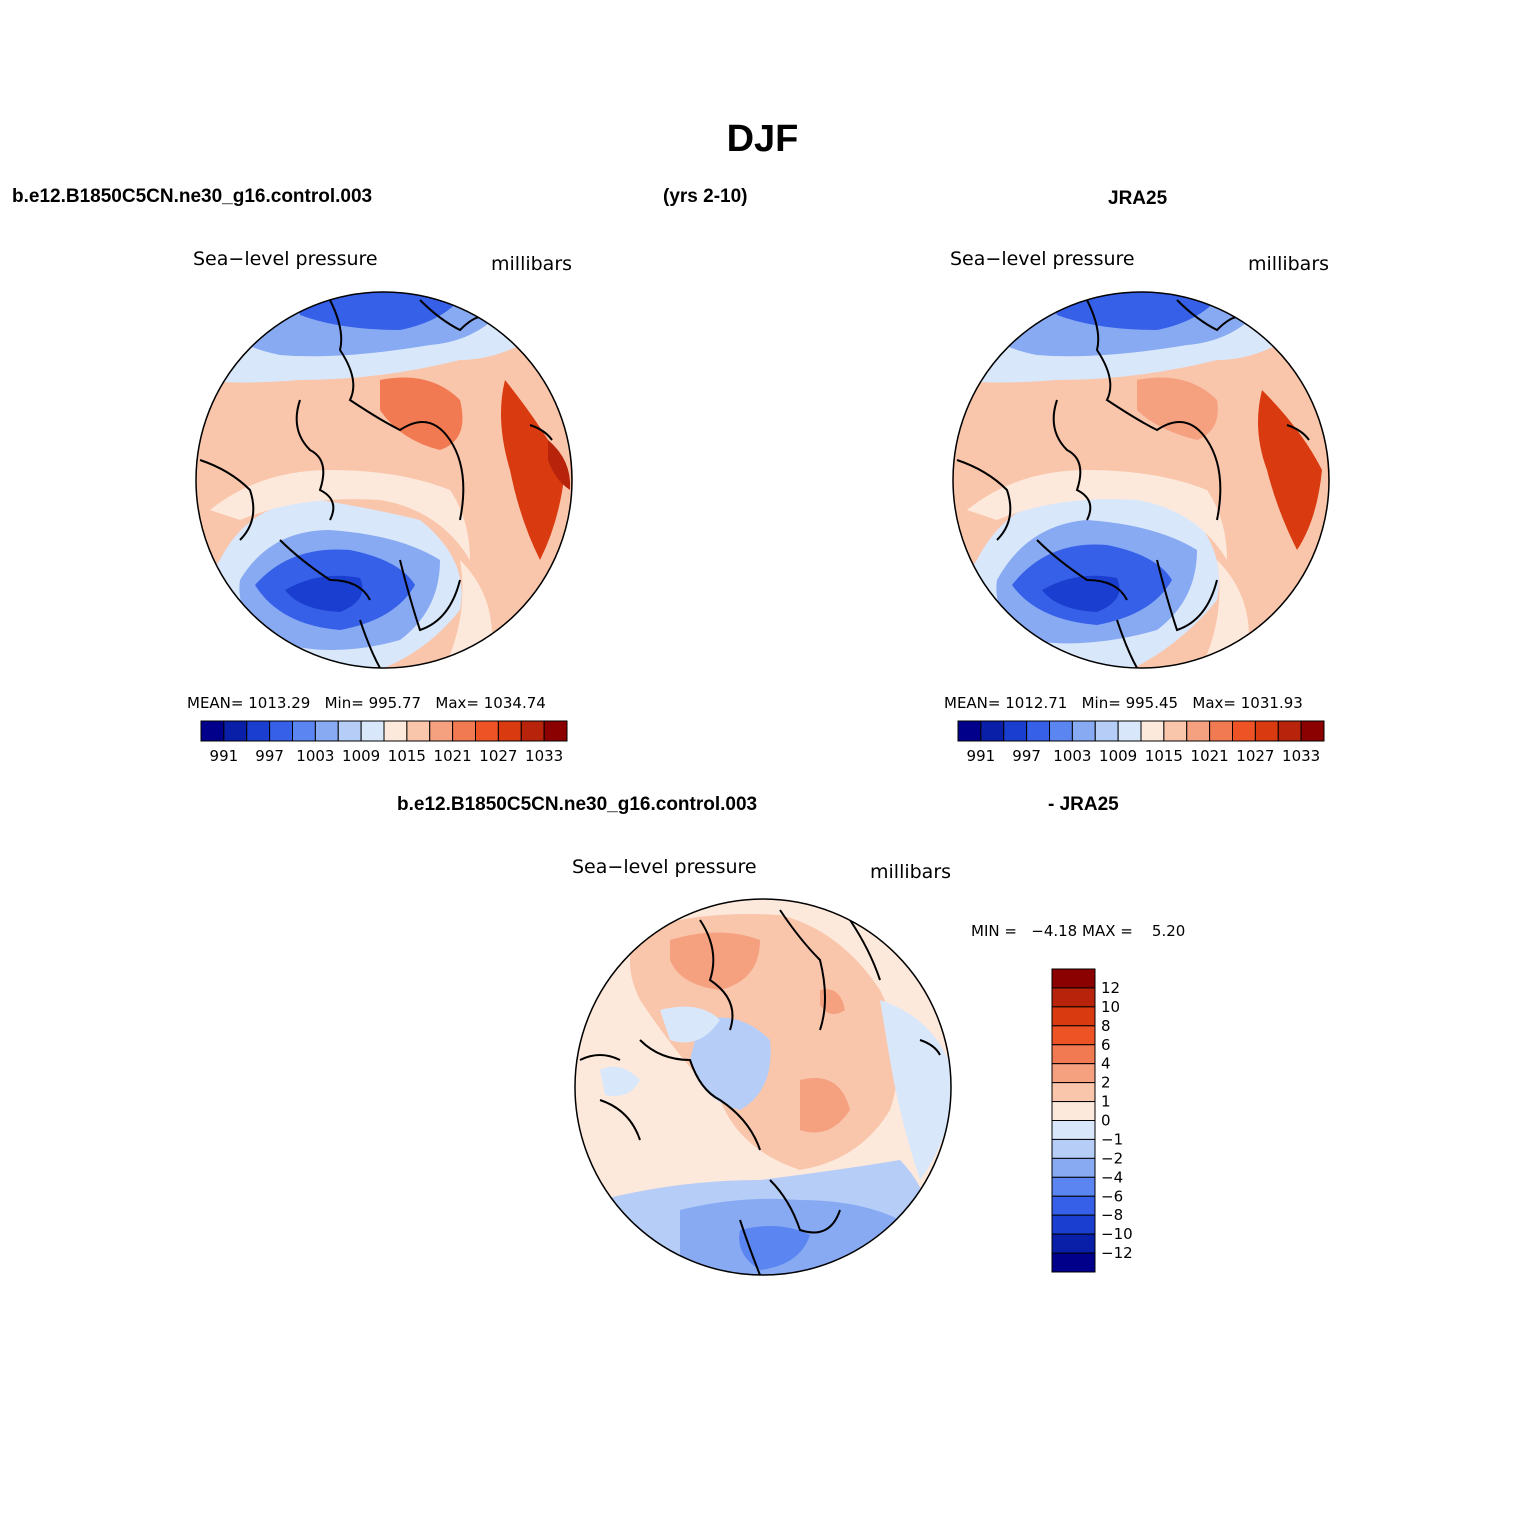 The width and height of the screenshot is (1525, 1525). Describe the element at coordinates (1106, 1045) in the screenshot. I see `diff-colorbar-label: 6` at that location.